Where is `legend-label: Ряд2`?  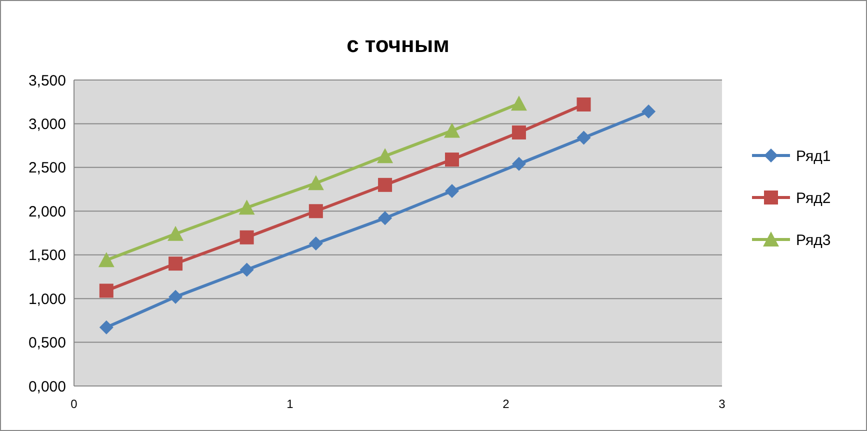
legend-label: Ряд2 is located at coordinates (813, 198).